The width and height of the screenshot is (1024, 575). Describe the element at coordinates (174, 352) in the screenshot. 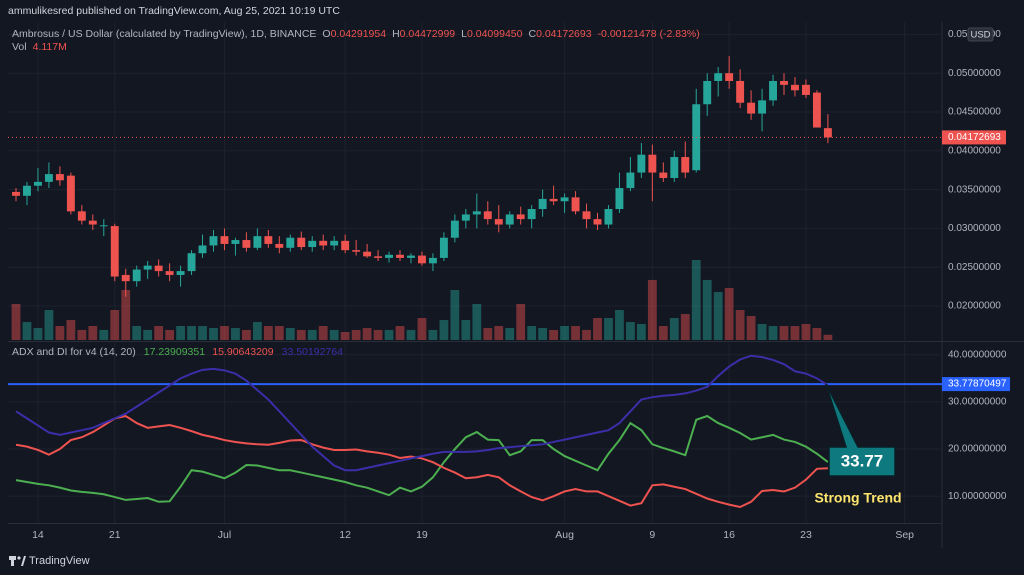

I see `indicator-value: 17.23909351` at that location.